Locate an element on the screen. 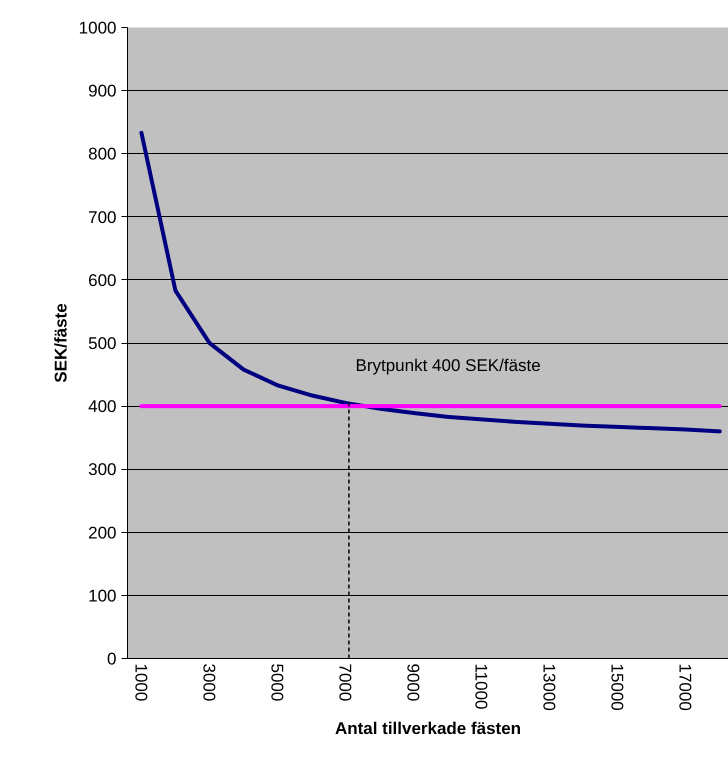 Image resolution: width=728 pixels, height=783 pixels. x-tick-label: 5000 is located at coordinates (276, 683).